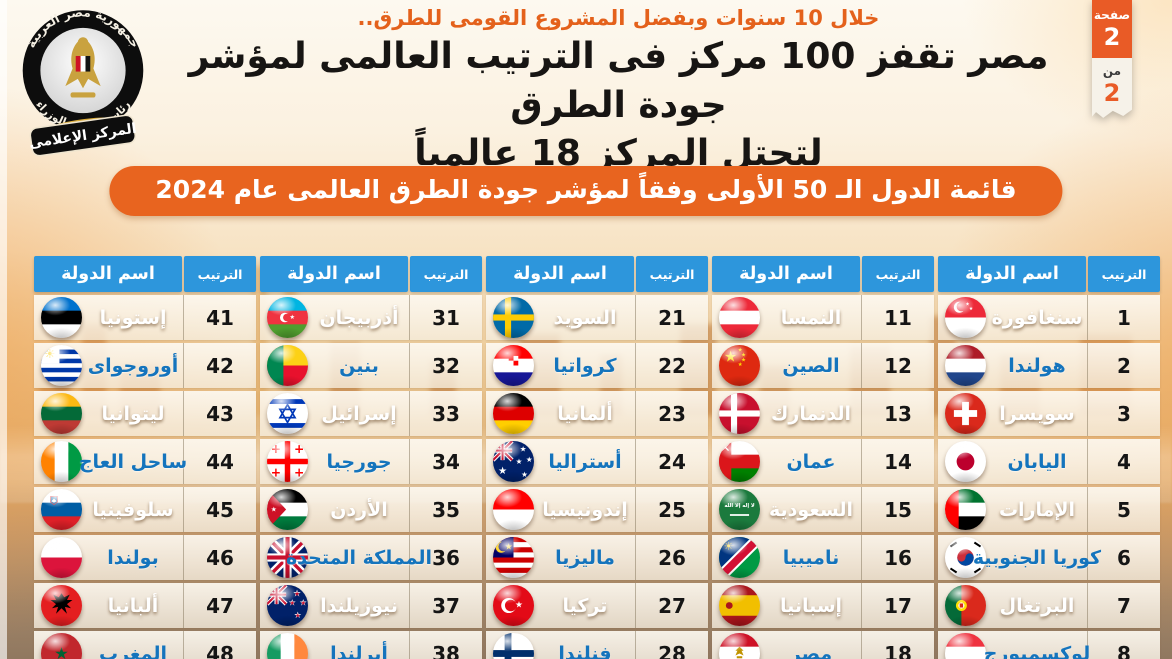 The height and width of the screenshot is (659, 1172). Describe the element at coordinates (445, 509) in the screenshot. I see `rank-cell: 35` at that location.